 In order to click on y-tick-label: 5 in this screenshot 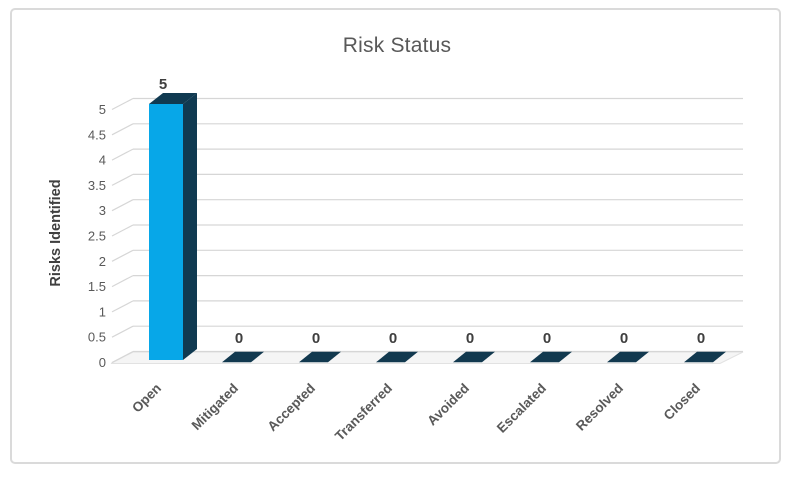, I will do `click(102, 109)`.